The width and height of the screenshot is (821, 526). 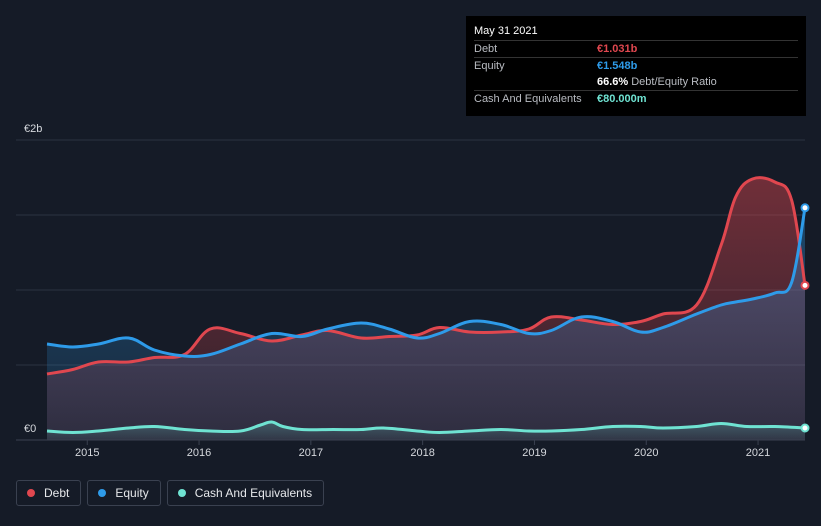 I want to click on tooltip-cash-label: Cash And Equivalents, so click(x=528, y=99).